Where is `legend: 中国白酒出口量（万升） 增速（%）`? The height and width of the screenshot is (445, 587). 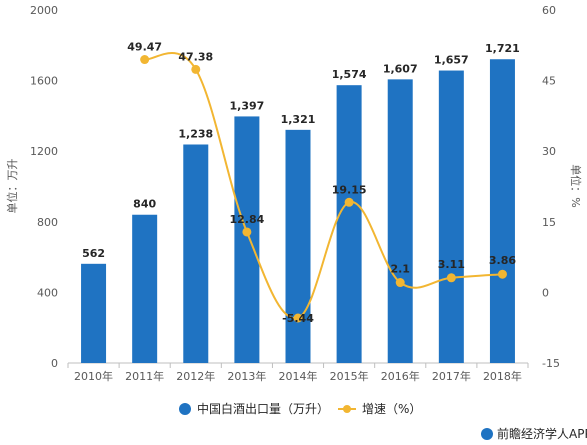
legend: 中国白酒出口量（万升） 增速（%） is located at coordinates (300, 408).